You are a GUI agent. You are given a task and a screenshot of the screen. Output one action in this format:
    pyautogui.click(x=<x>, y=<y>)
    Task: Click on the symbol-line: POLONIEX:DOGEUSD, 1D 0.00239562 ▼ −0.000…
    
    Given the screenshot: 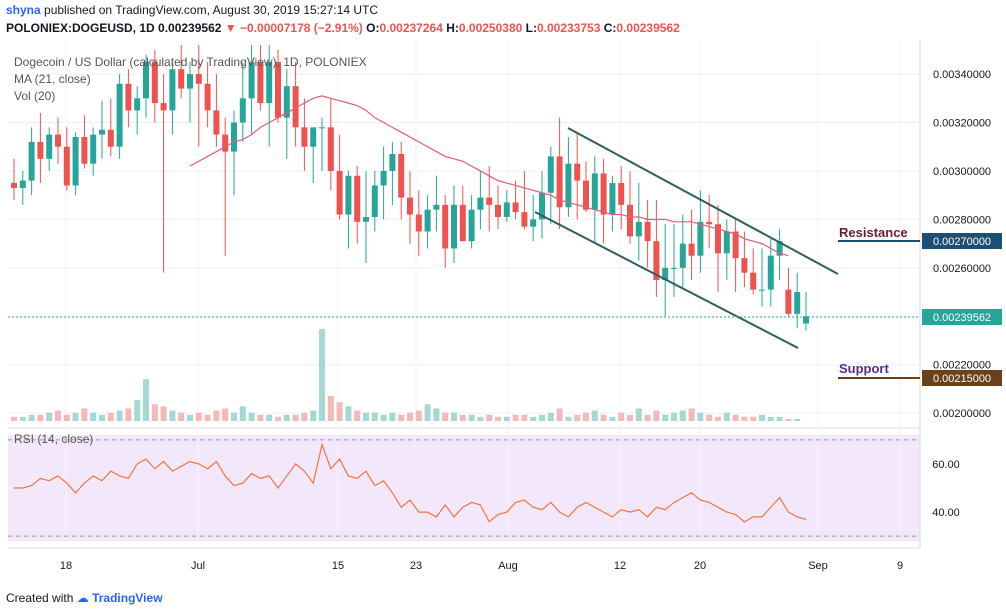 What is the action you would take?
    pyautogui.click(x=506, y=30)
    